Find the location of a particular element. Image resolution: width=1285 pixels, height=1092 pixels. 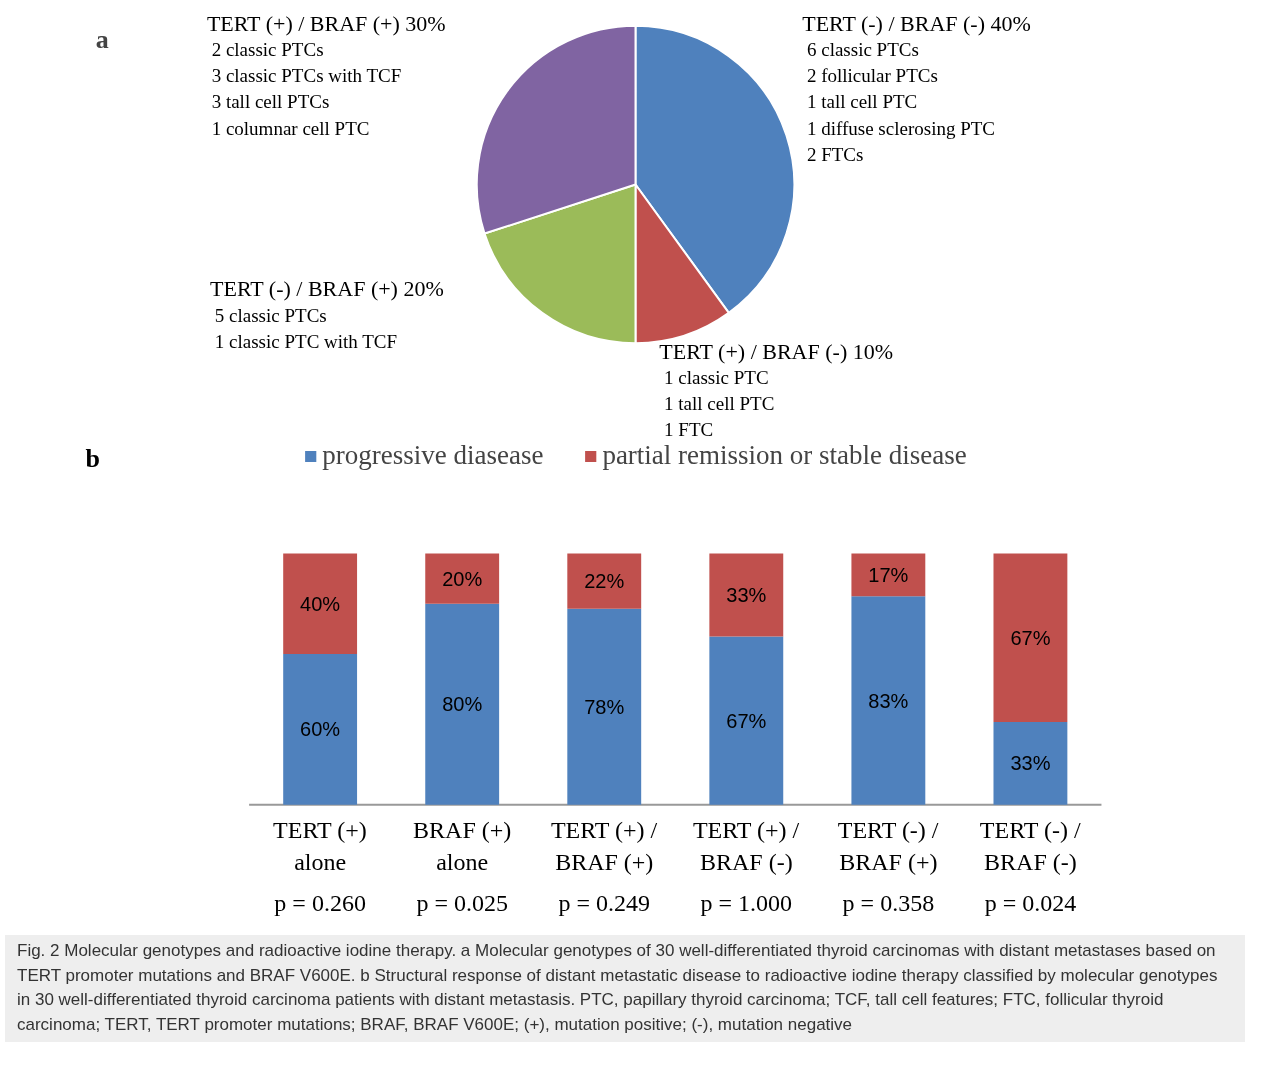

chart-title: b is located at coordinates (93, 458).